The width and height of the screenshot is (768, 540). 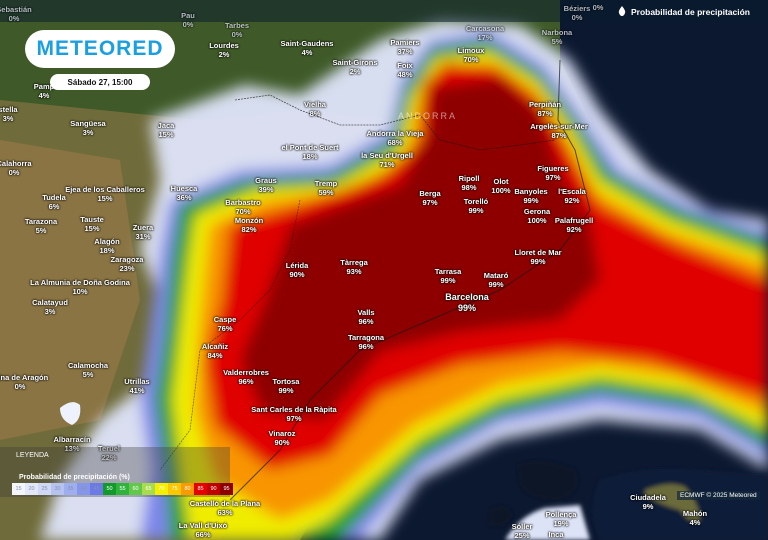 I want to click on meteored-logo: METEORED, so click(x=100, y=49).